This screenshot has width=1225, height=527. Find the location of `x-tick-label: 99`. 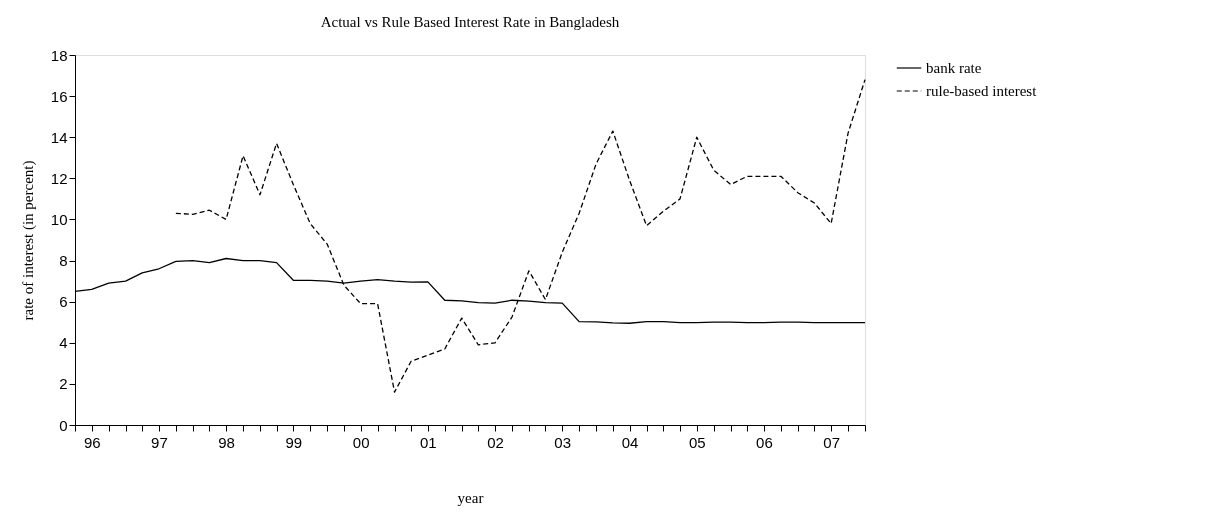

x-tick-label: 99 is located at coordinates (294, 442).